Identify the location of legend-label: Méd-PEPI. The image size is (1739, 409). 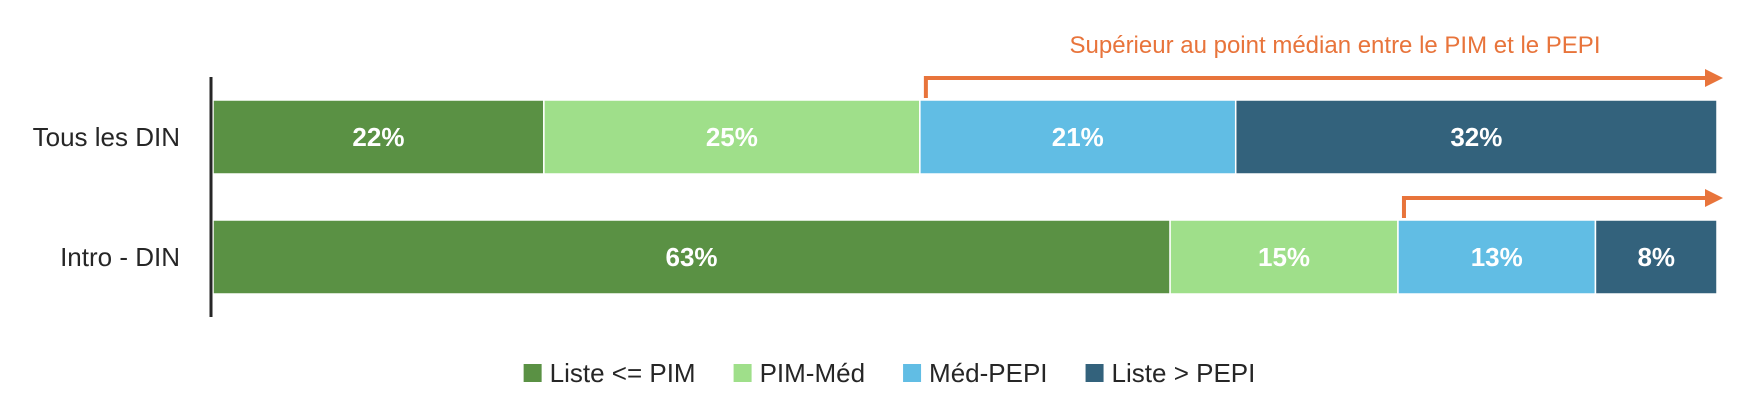
(988, 373).